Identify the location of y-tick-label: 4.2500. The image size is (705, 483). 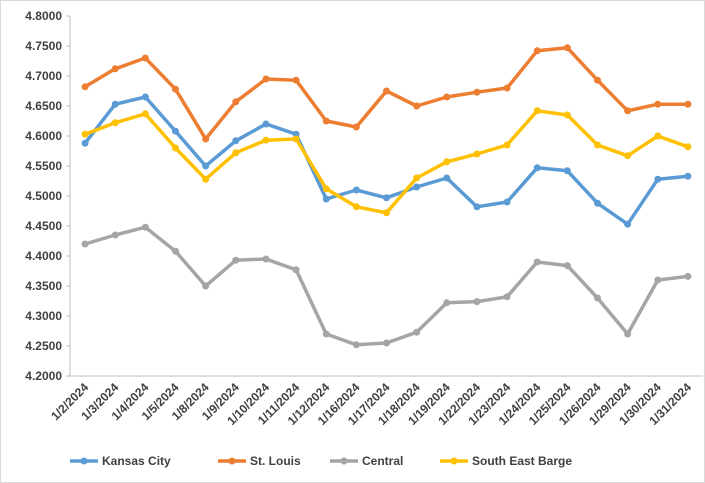
(43, 346).